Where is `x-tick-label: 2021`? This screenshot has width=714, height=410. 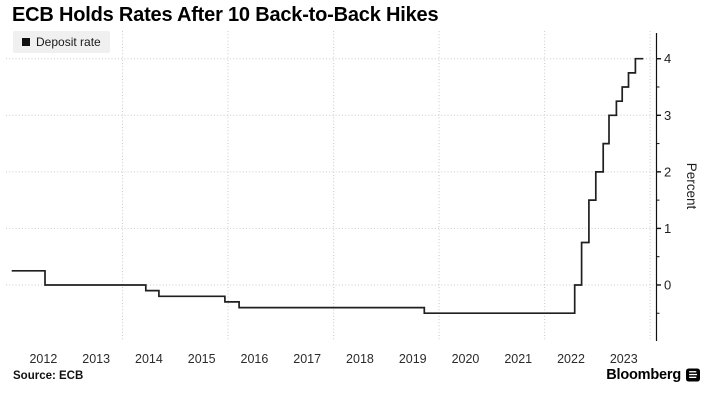
x-tick-label: 2021 is located at coordinates (518, 359).